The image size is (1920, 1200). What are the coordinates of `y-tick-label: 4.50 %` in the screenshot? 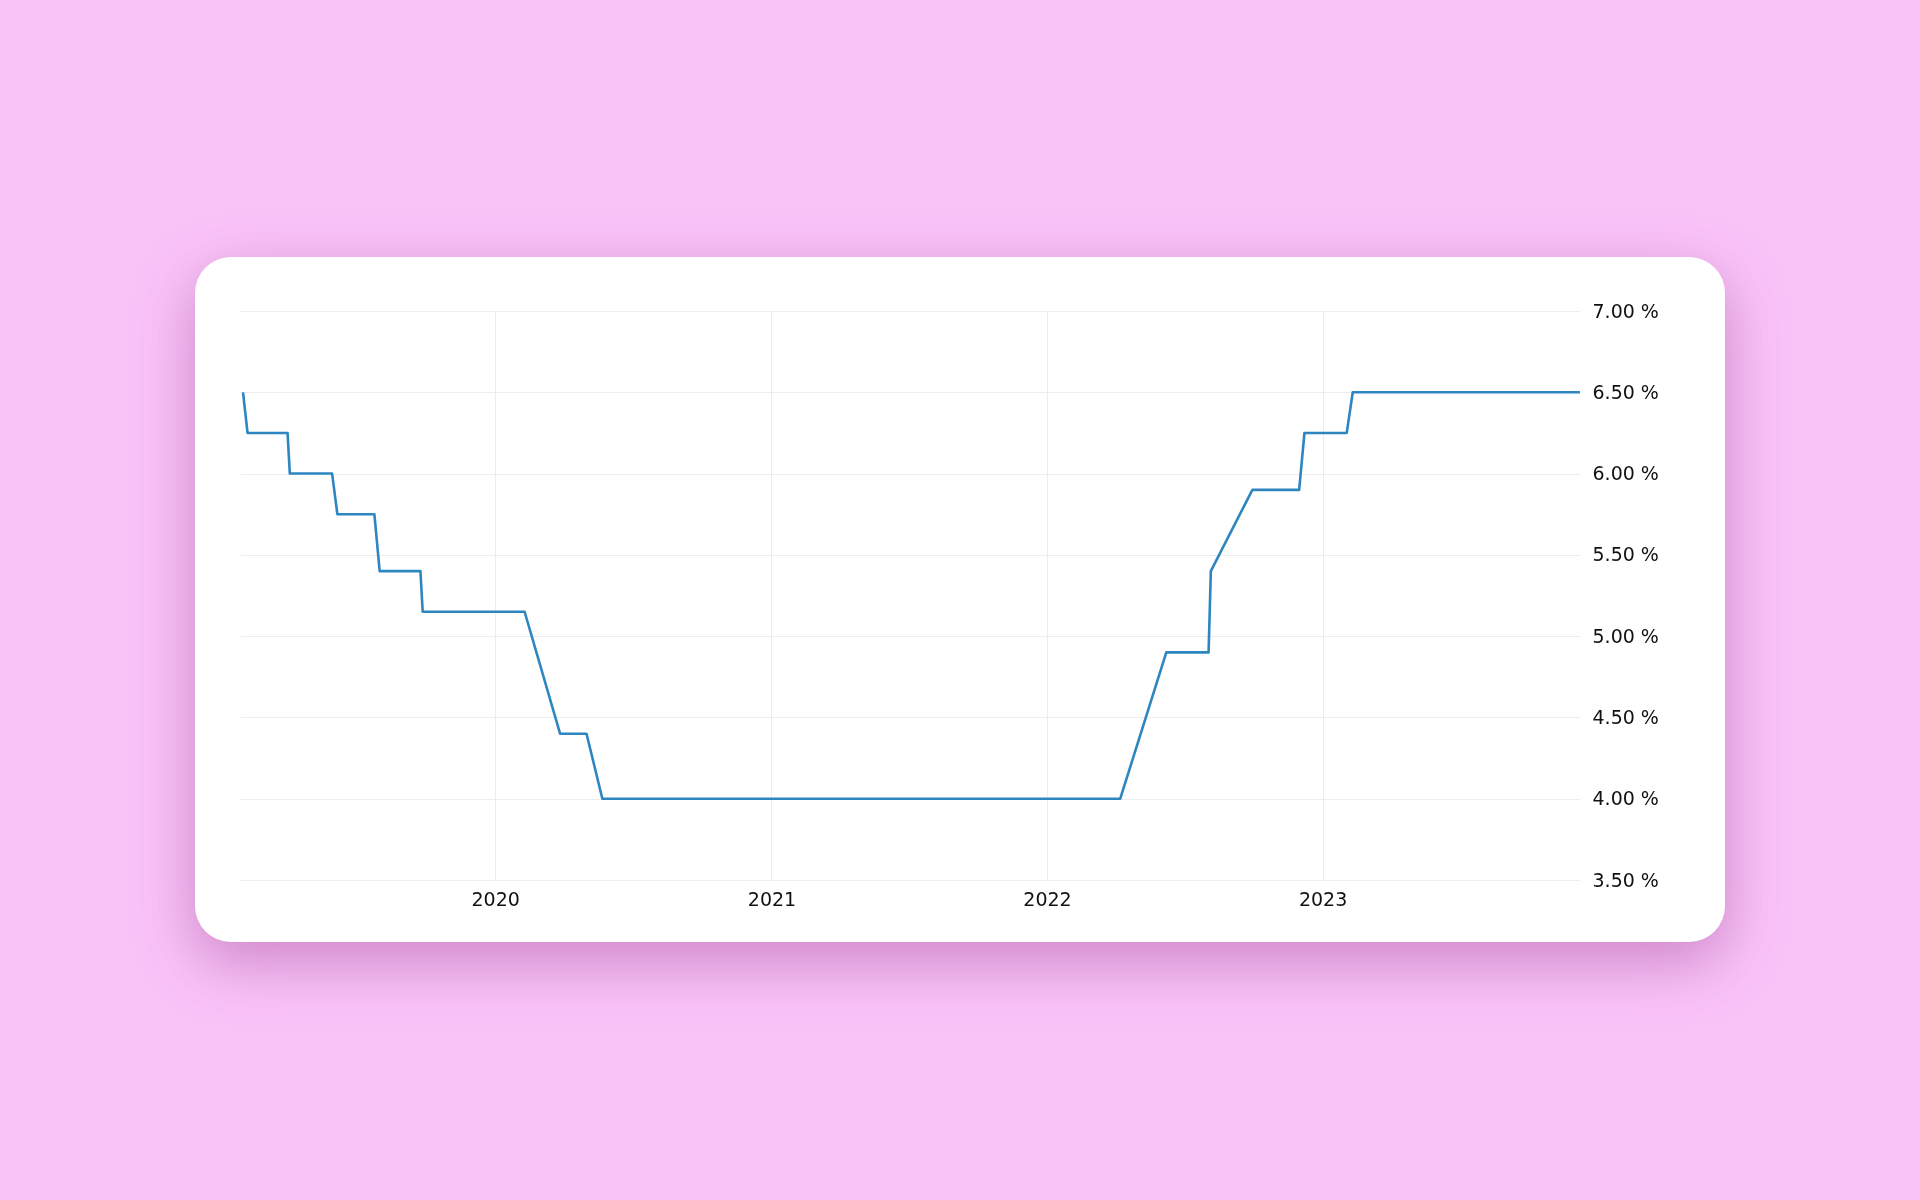 It's located at (1625, 716).